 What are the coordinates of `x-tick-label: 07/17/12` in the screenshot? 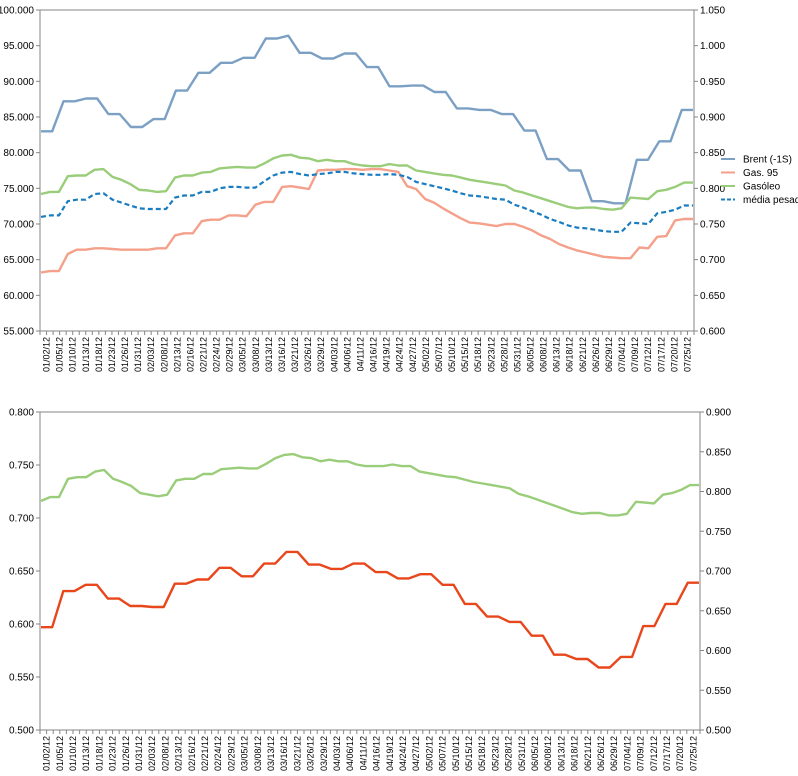 It's located at (661, 354).